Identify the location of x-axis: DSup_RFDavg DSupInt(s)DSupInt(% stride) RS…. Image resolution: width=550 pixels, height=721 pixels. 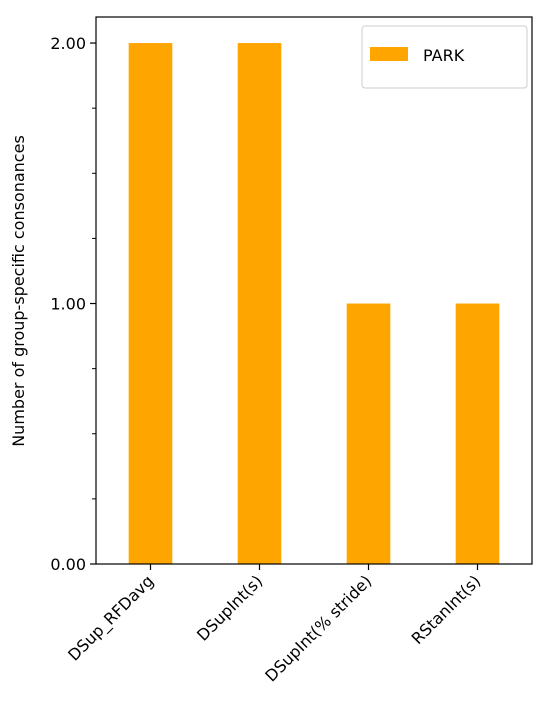
(274, 624).